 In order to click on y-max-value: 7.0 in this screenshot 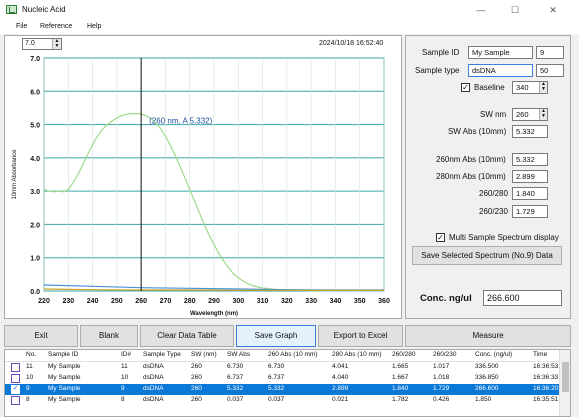, I will do `click(30, 43)`.